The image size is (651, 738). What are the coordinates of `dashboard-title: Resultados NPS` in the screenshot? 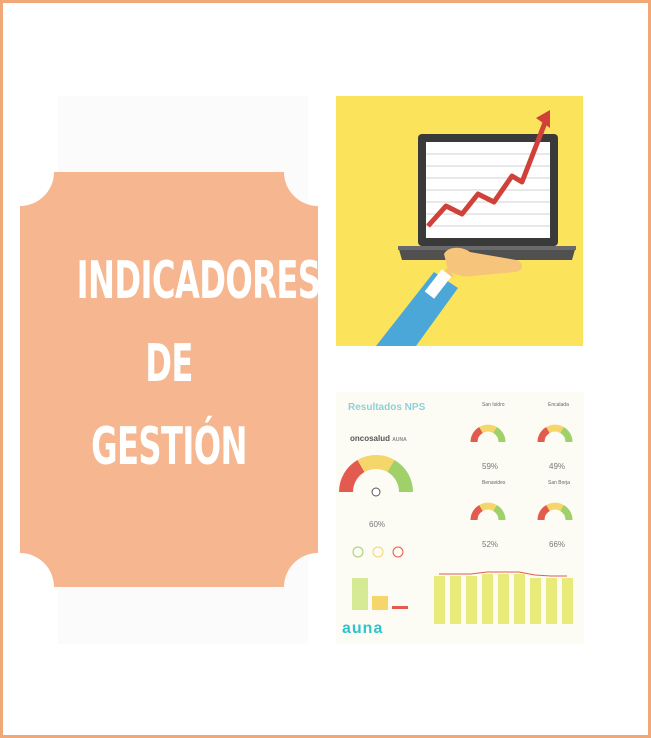 It's located at (387, 407).